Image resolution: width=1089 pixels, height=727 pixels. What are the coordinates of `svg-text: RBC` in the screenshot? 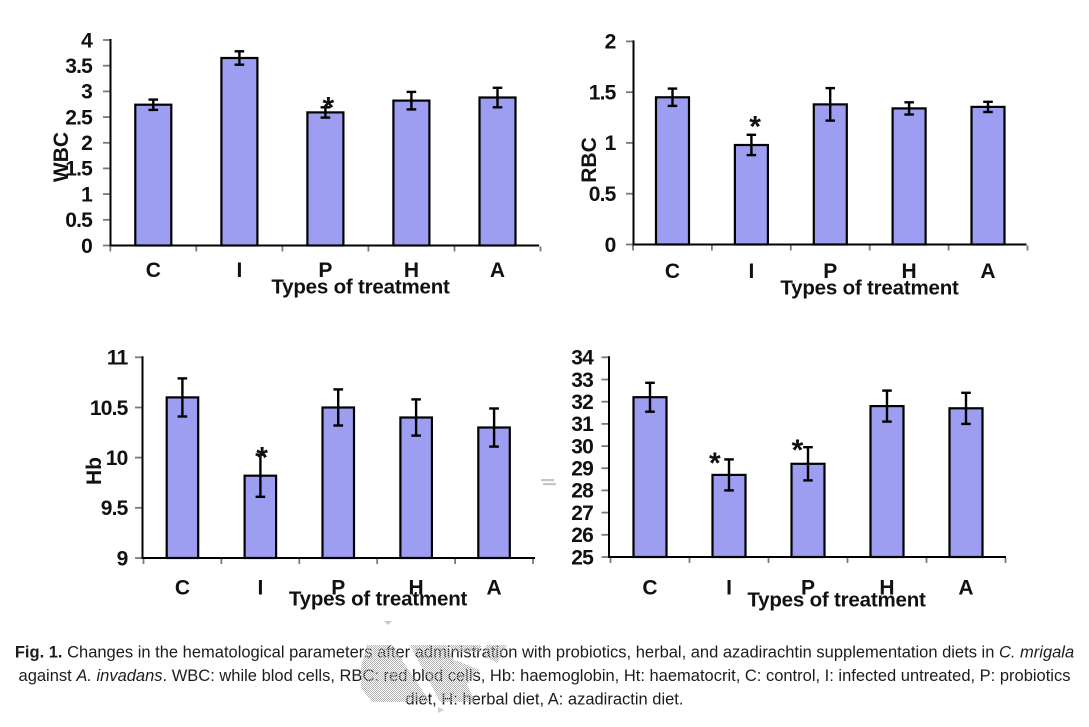 It's located at (589, 160).